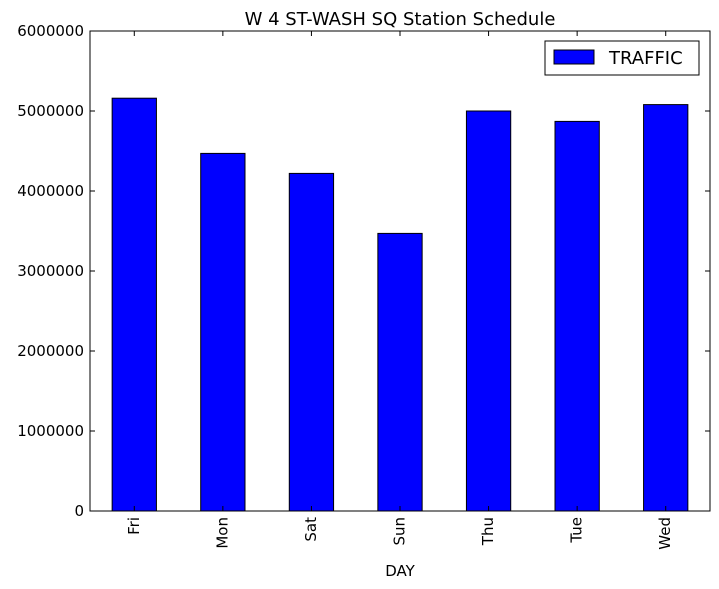  I want to click on legend-swatch, so click(574, 57).